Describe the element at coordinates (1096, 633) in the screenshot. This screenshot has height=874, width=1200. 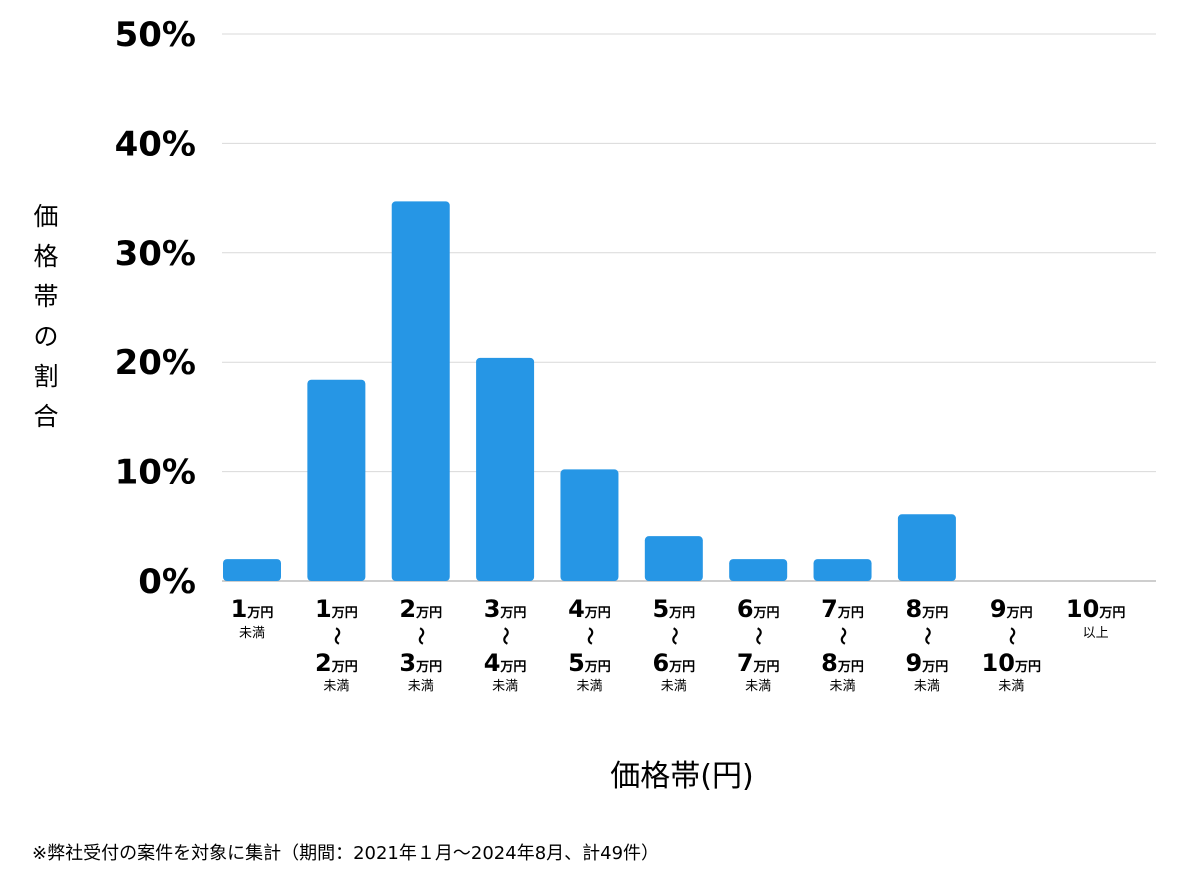
I see `svg-text: 以上` at that location.